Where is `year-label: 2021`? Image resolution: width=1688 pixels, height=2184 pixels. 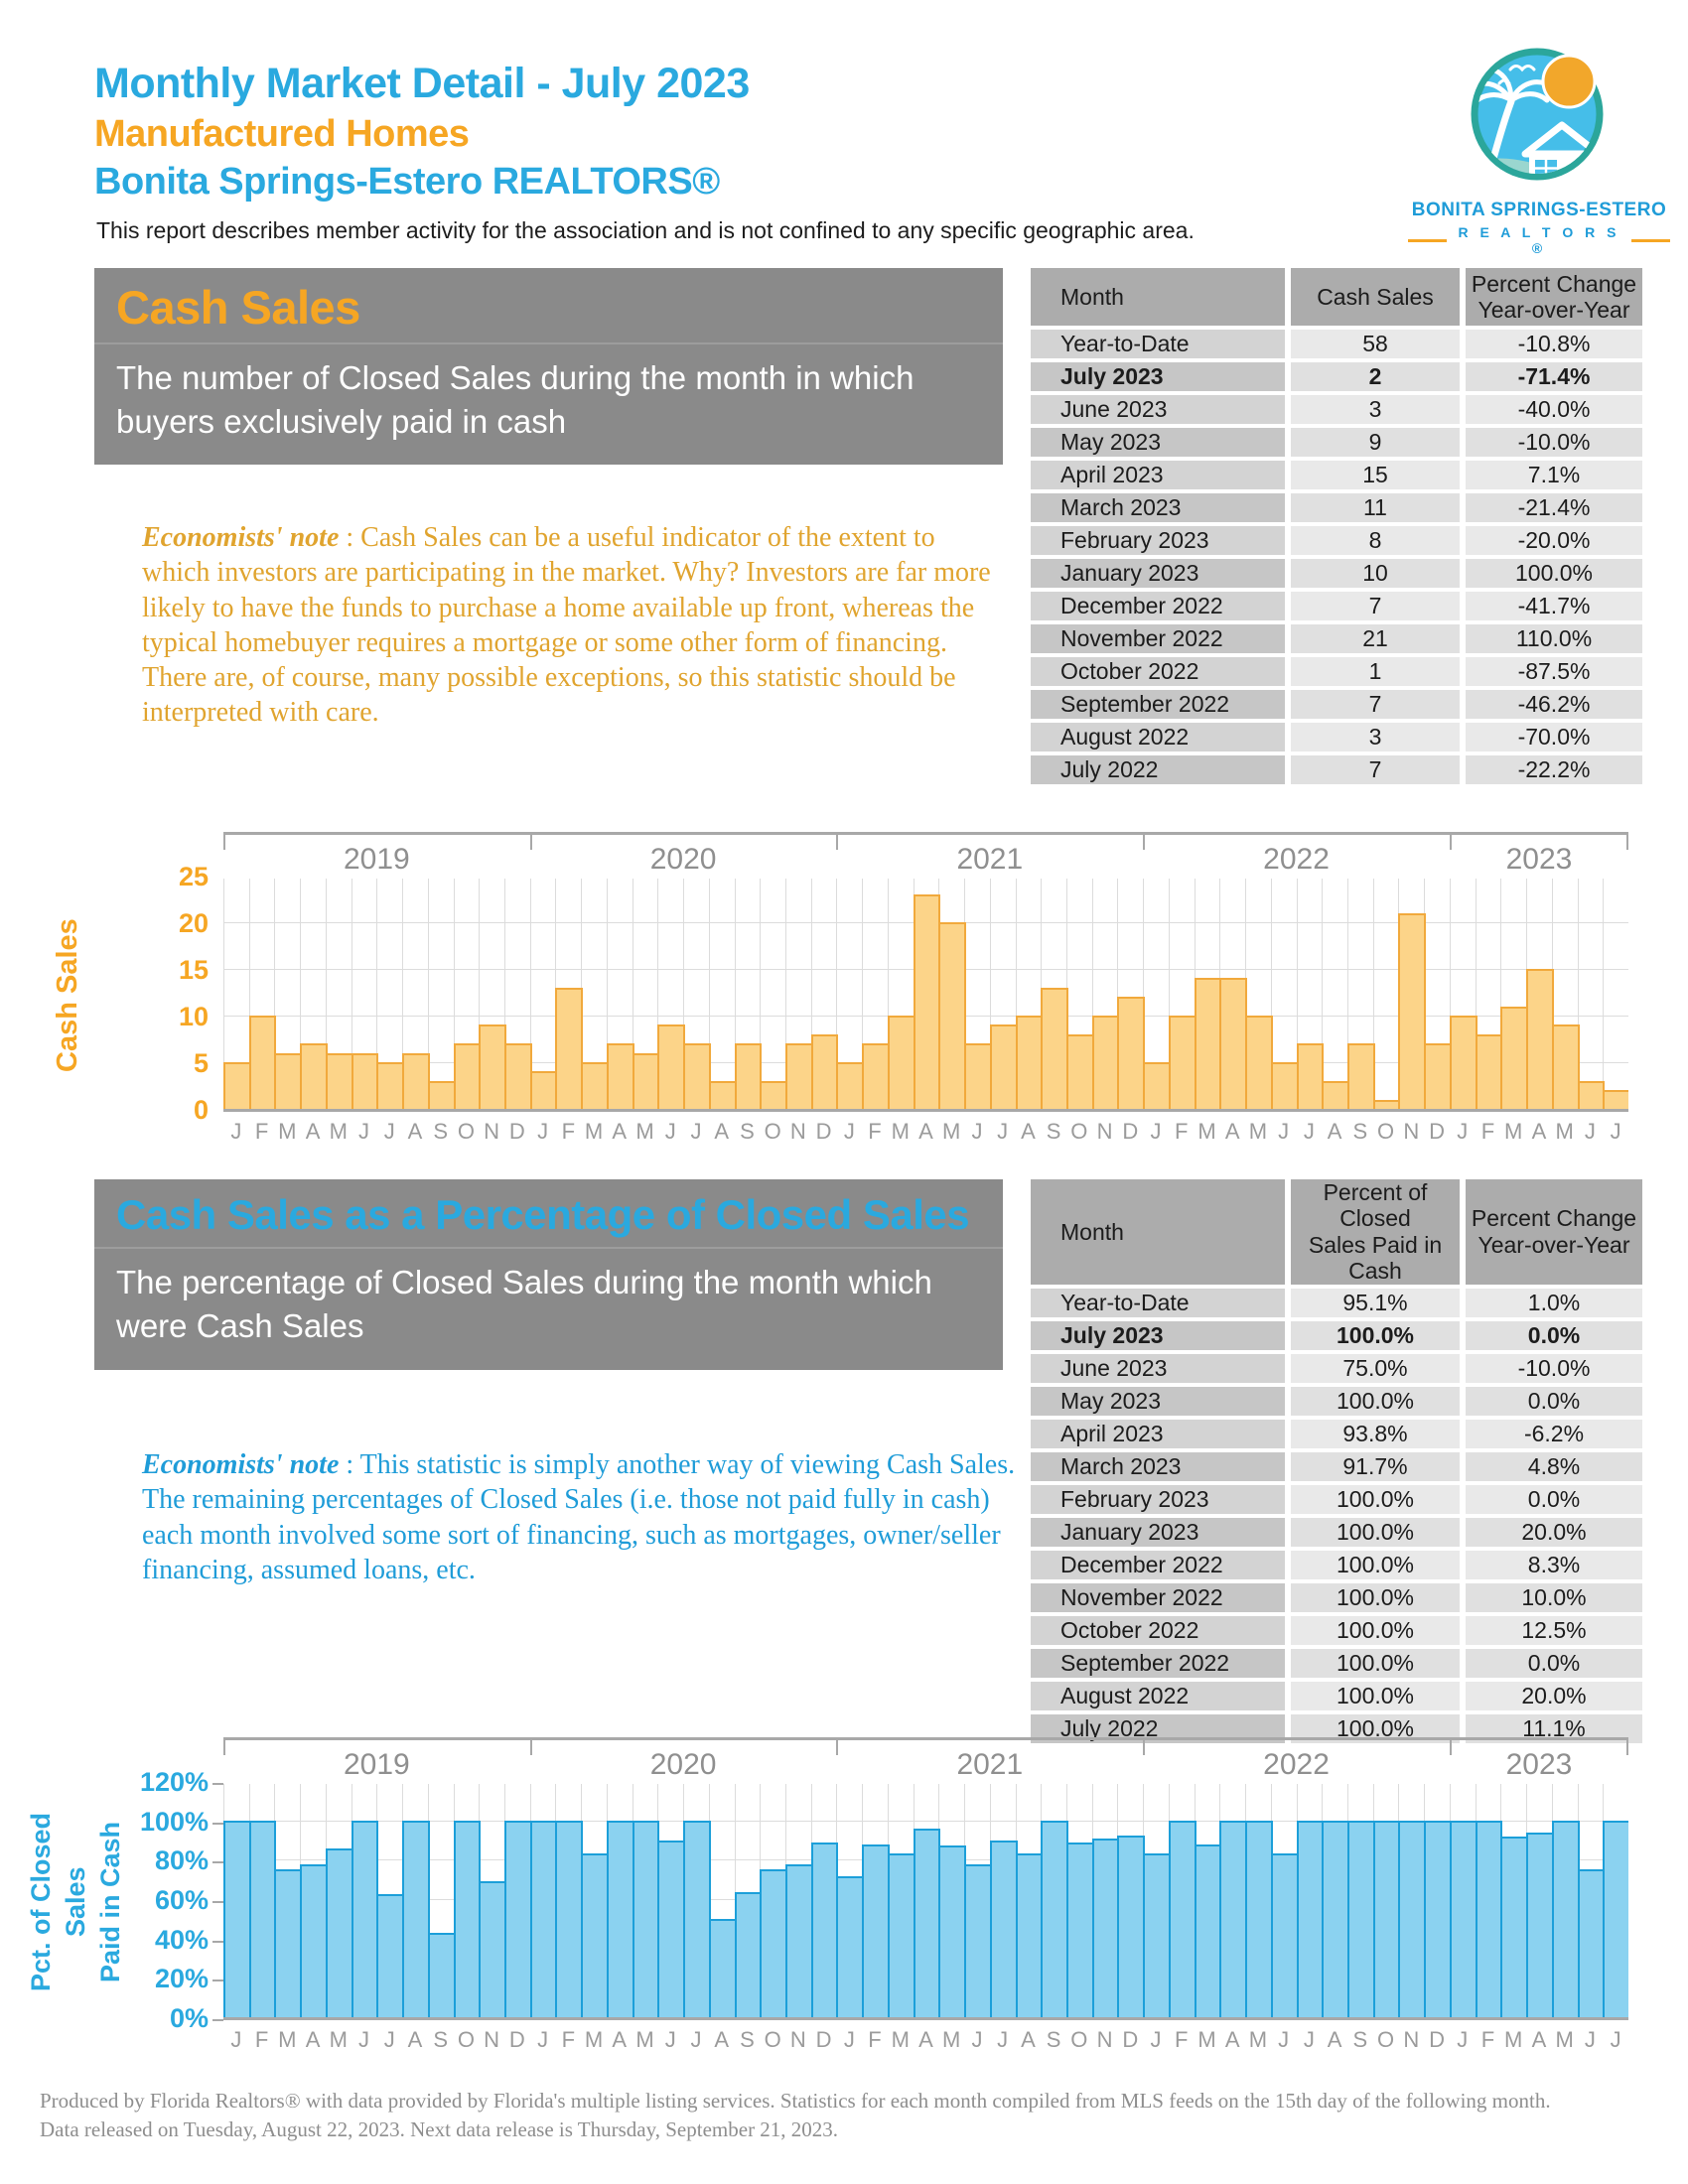
year-label: 2021 is located at coordinates (990, 1764).